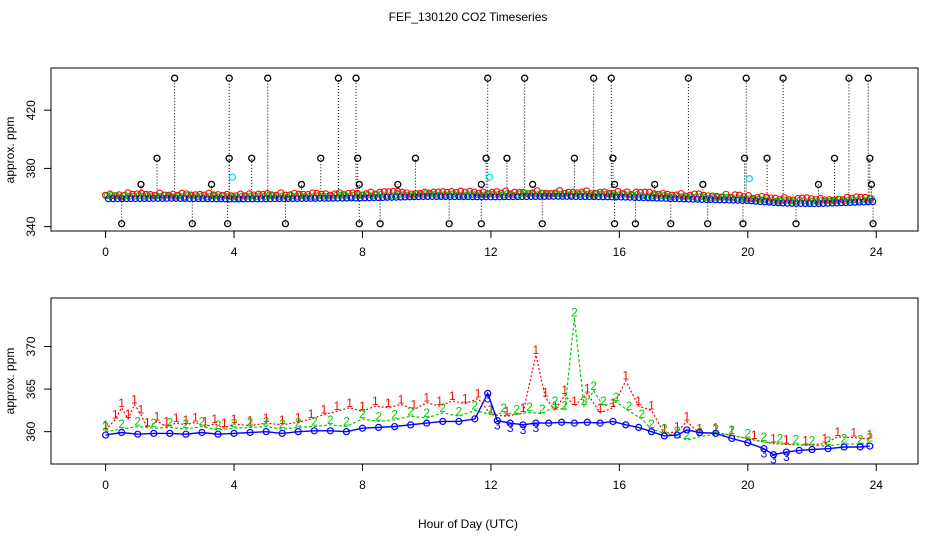  I want to click on top-x-tick-label: 20, so click(748, 252).